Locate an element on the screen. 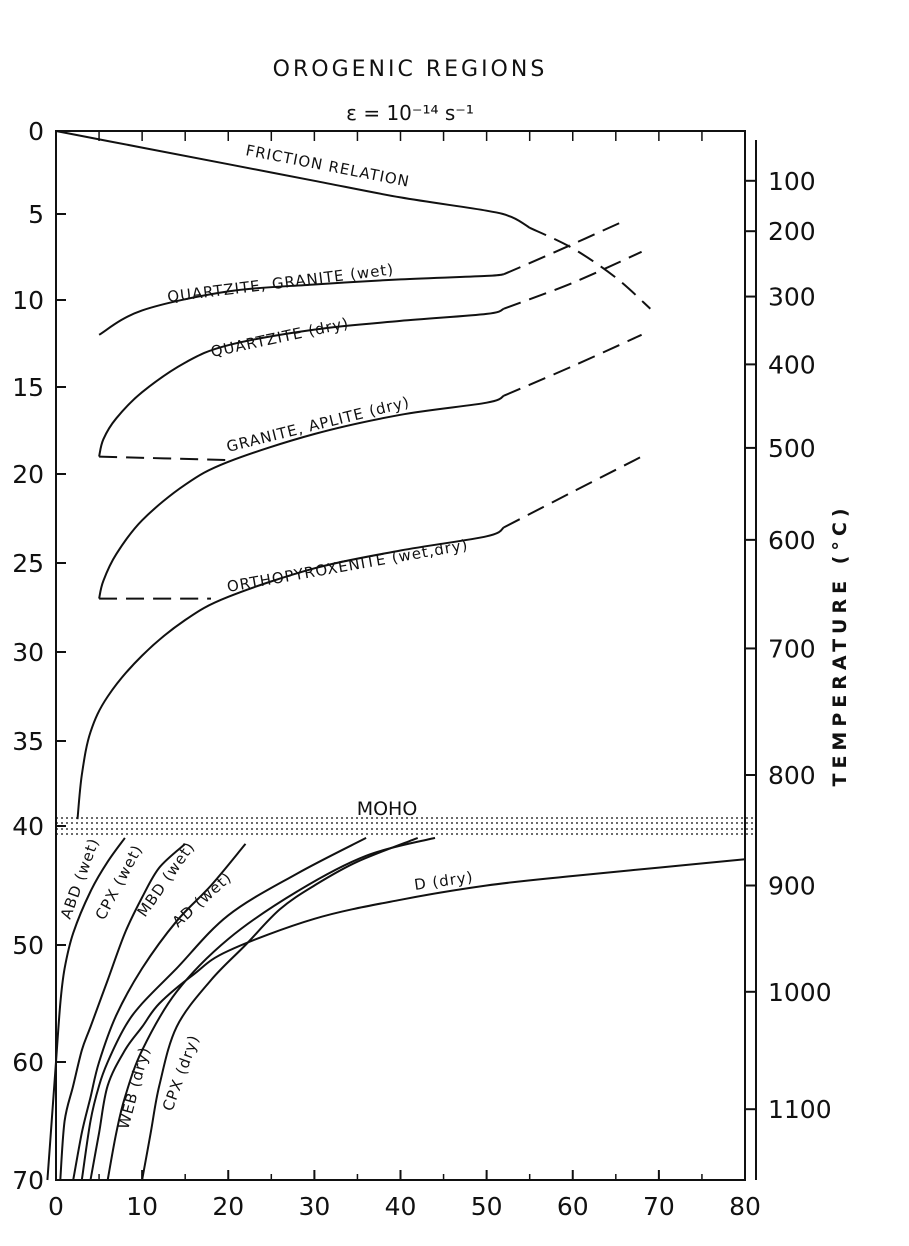 This screenshot has height=1246, width=909. label-d-dry: D (dry) is located at coordinates (444, 881).